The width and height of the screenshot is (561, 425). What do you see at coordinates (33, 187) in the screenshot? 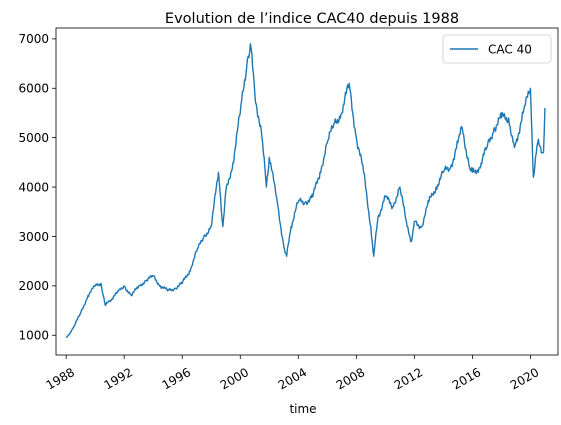
I see `y-tick-label: 4000` at bounding box center [33, 187].